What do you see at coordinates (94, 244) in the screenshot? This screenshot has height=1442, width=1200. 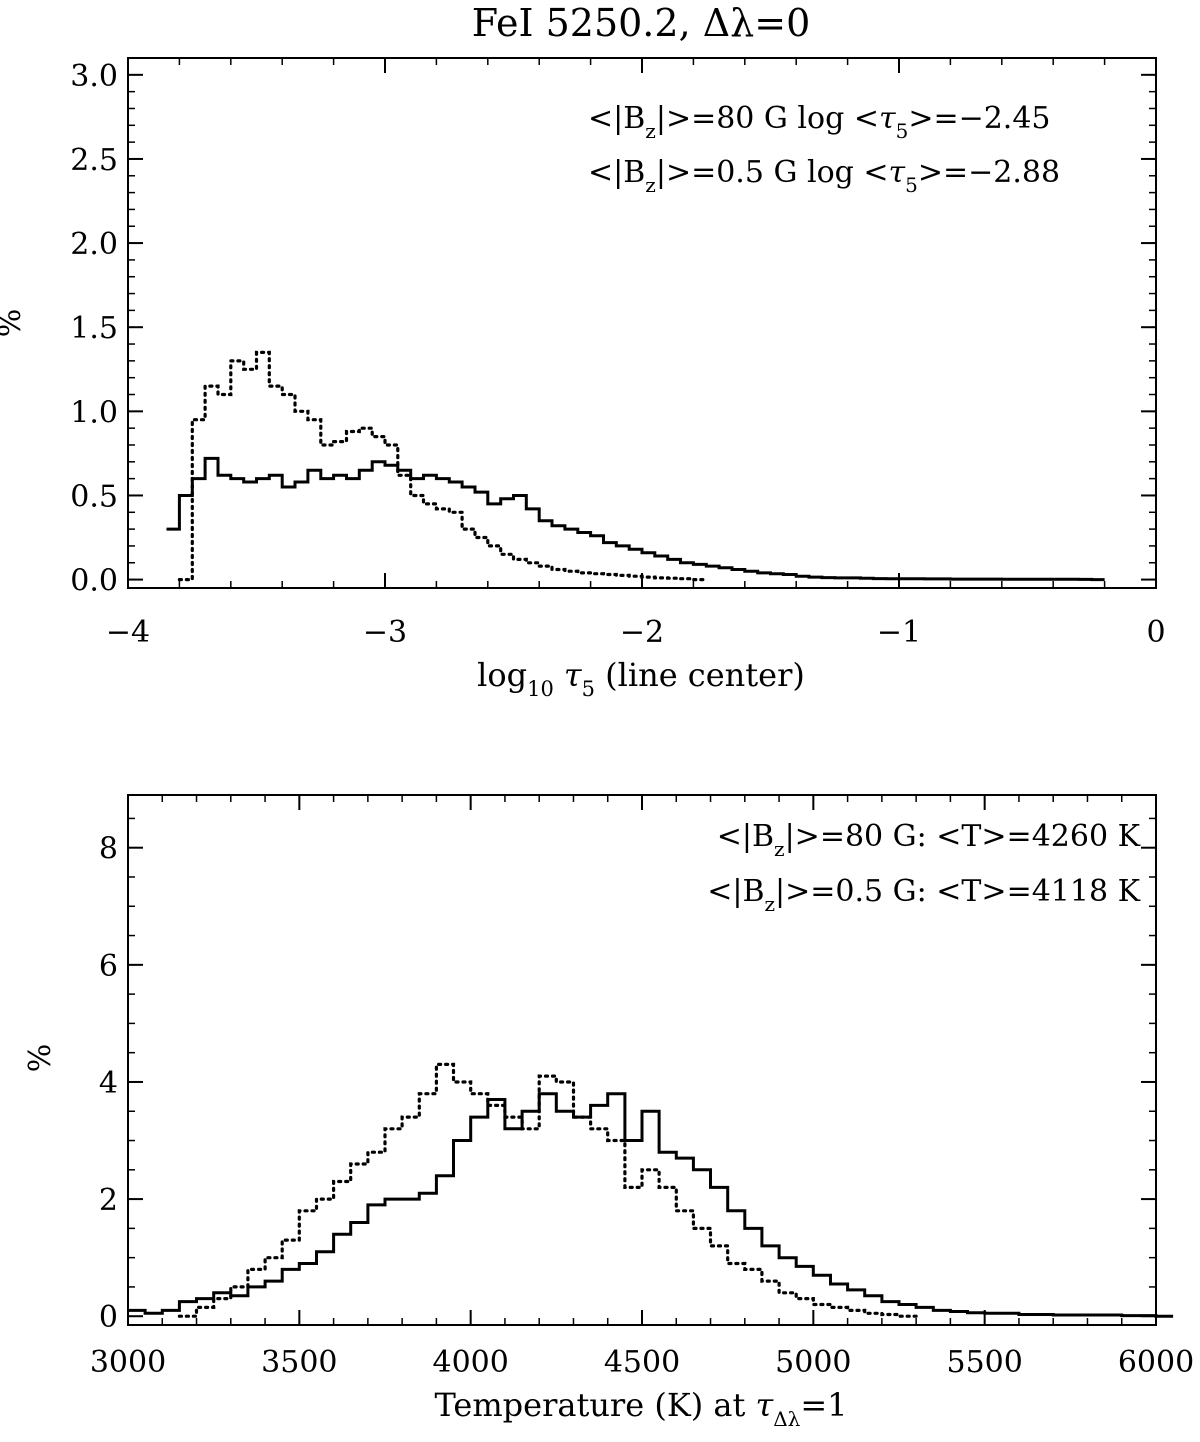 I see `top-y-tick-label: 2.0` at bounding box center [94, 244].